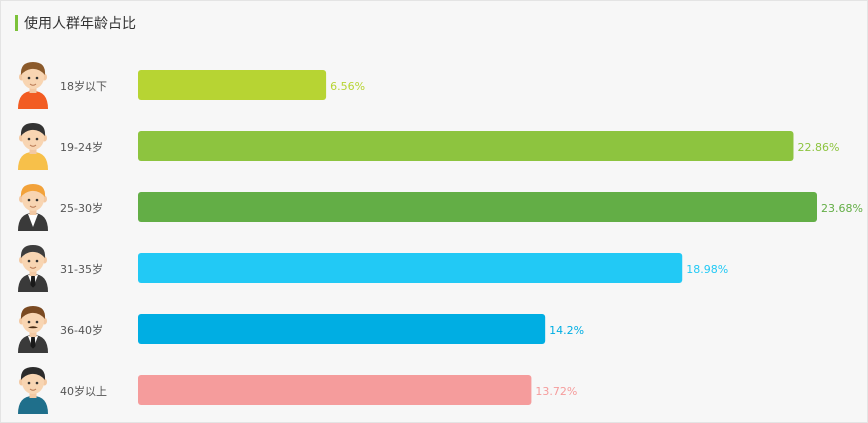 The height and width of the screenshot is (423, 868). I want to click on man-dark-suit-avatar-icon, so click(33, 268).